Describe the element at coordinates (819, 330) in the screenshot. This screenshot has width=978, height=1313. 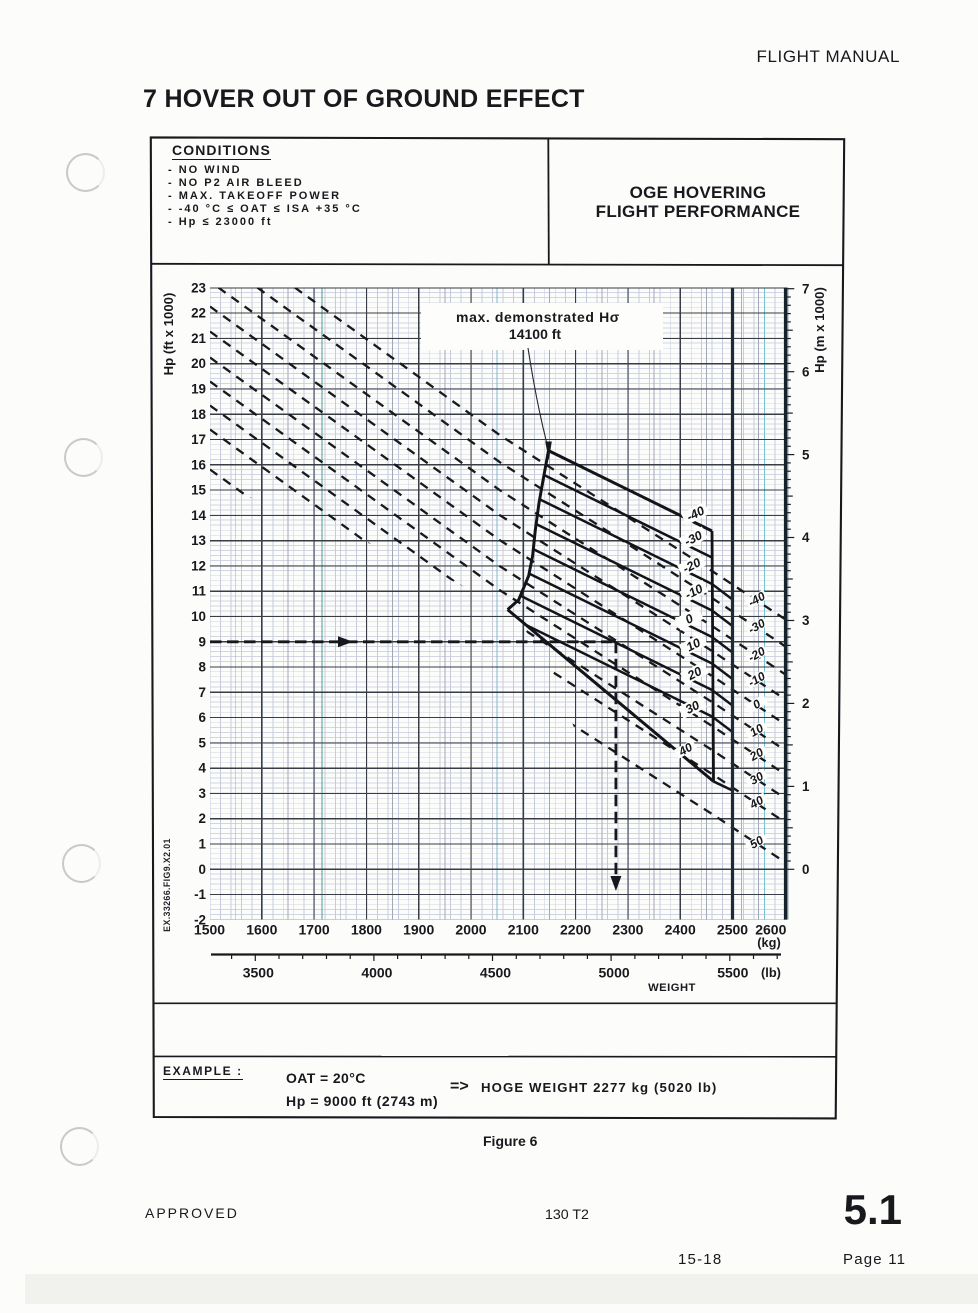
I see `svg-text: Hp (m x 1000)` at that location.